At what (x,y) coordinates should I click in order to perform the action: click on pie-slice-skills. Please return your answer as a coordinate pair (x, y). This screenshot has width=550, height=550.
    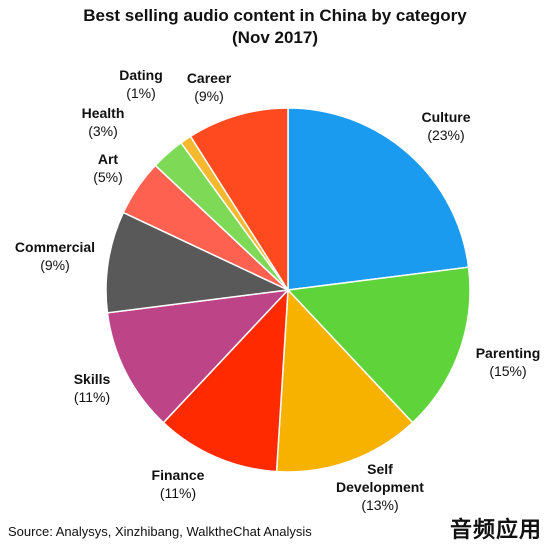
    Looking at the image, I should click on (198, 356).